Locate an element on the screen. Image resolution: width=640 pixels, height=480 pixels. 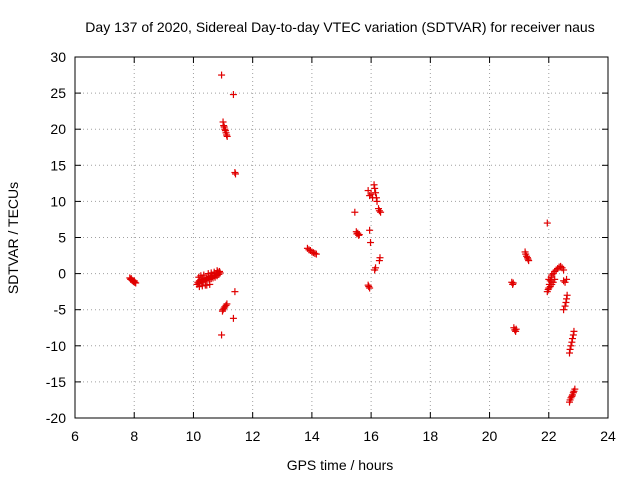
x-tick-label: 6 is located at coordinates (75, 436).